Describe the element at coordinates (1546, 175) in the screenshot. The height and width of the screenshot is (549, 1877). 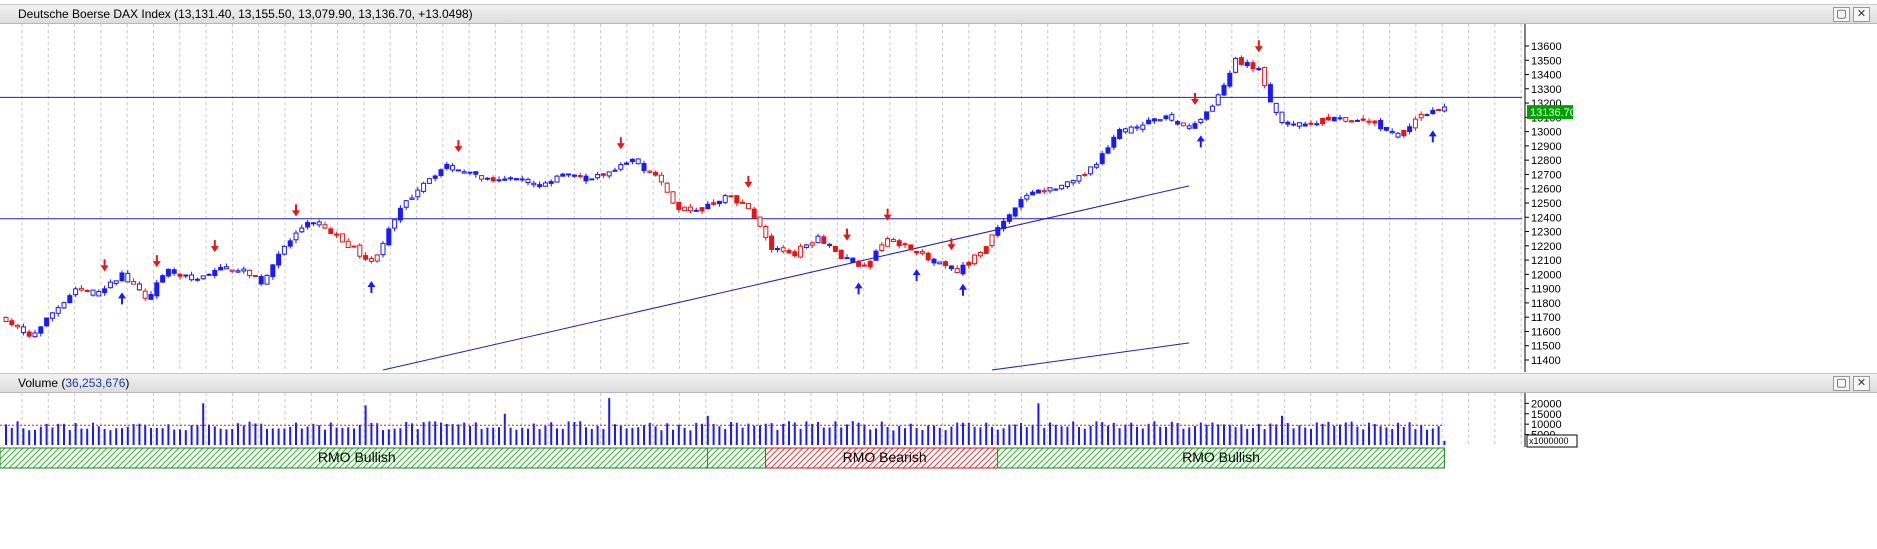
I see `price-tick-label: 12700` at that location.